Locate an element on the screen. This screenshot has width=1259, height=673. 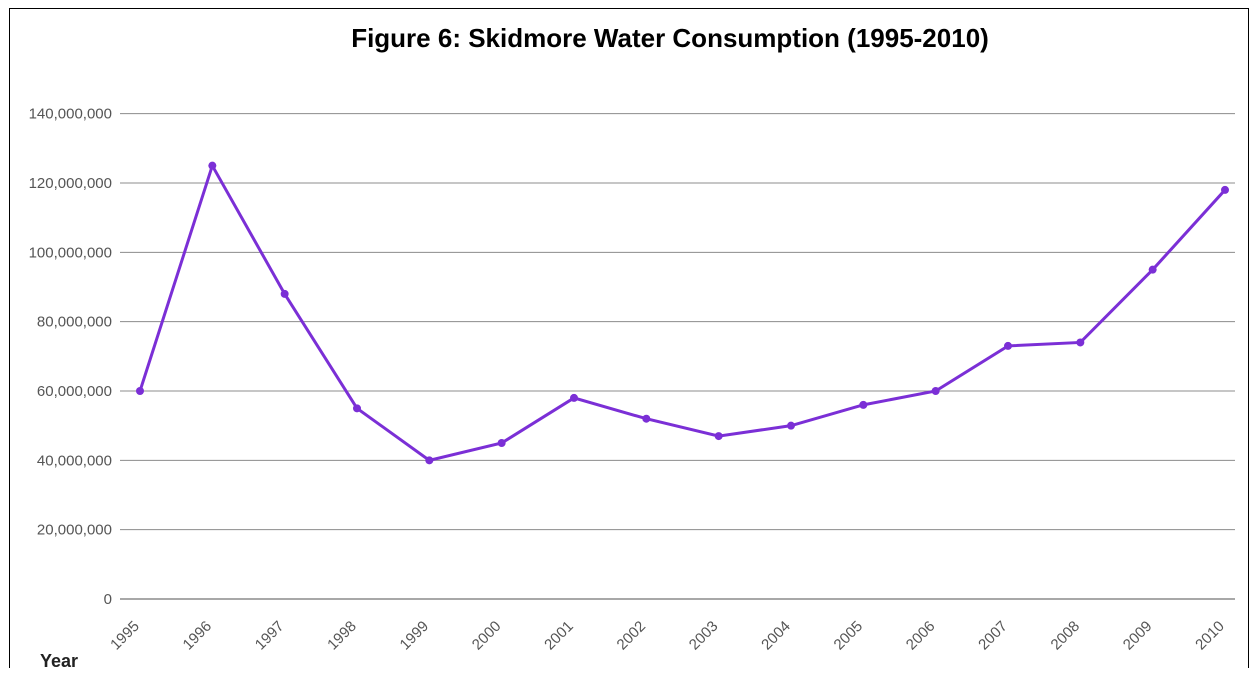
x-tick-label: 1995 is located at coordinates (125, 636).